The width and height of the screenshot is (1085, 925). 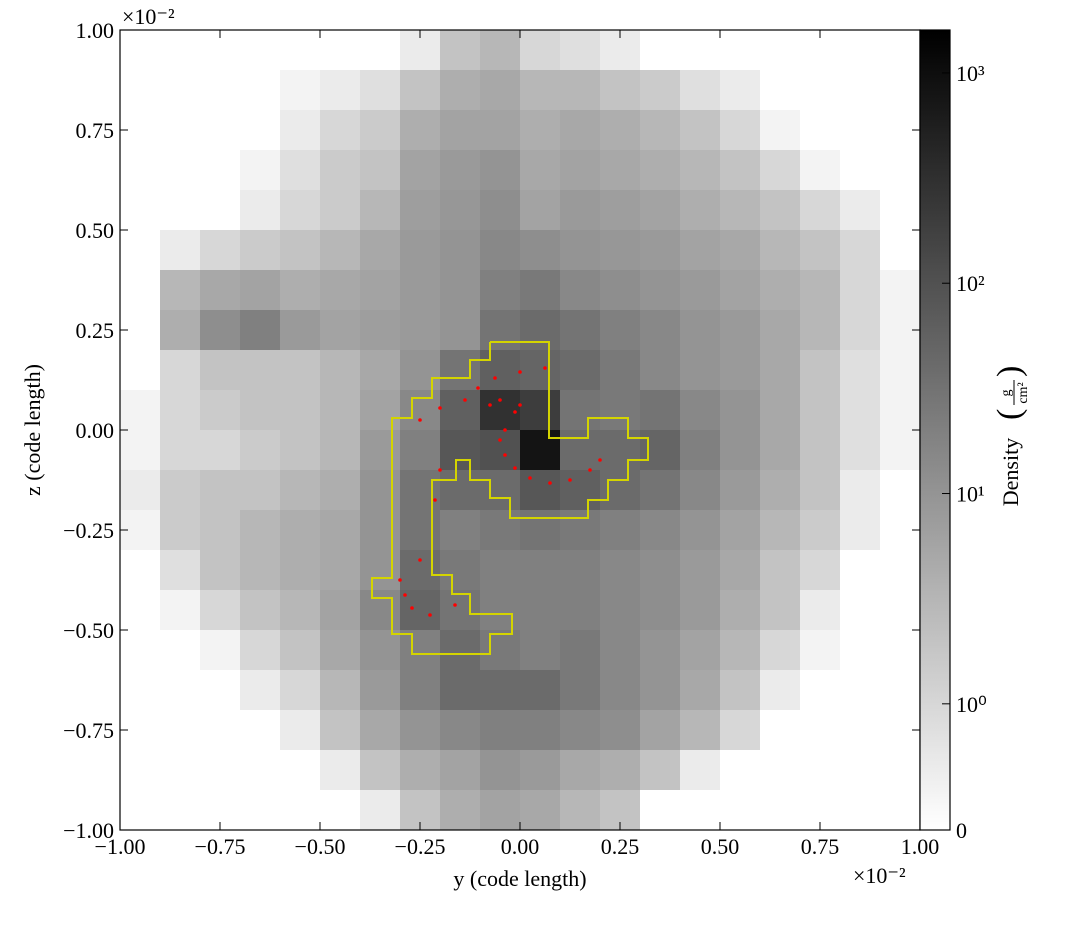 I want to click on x-tick-label: −0.50, so click(x=320, y=846).